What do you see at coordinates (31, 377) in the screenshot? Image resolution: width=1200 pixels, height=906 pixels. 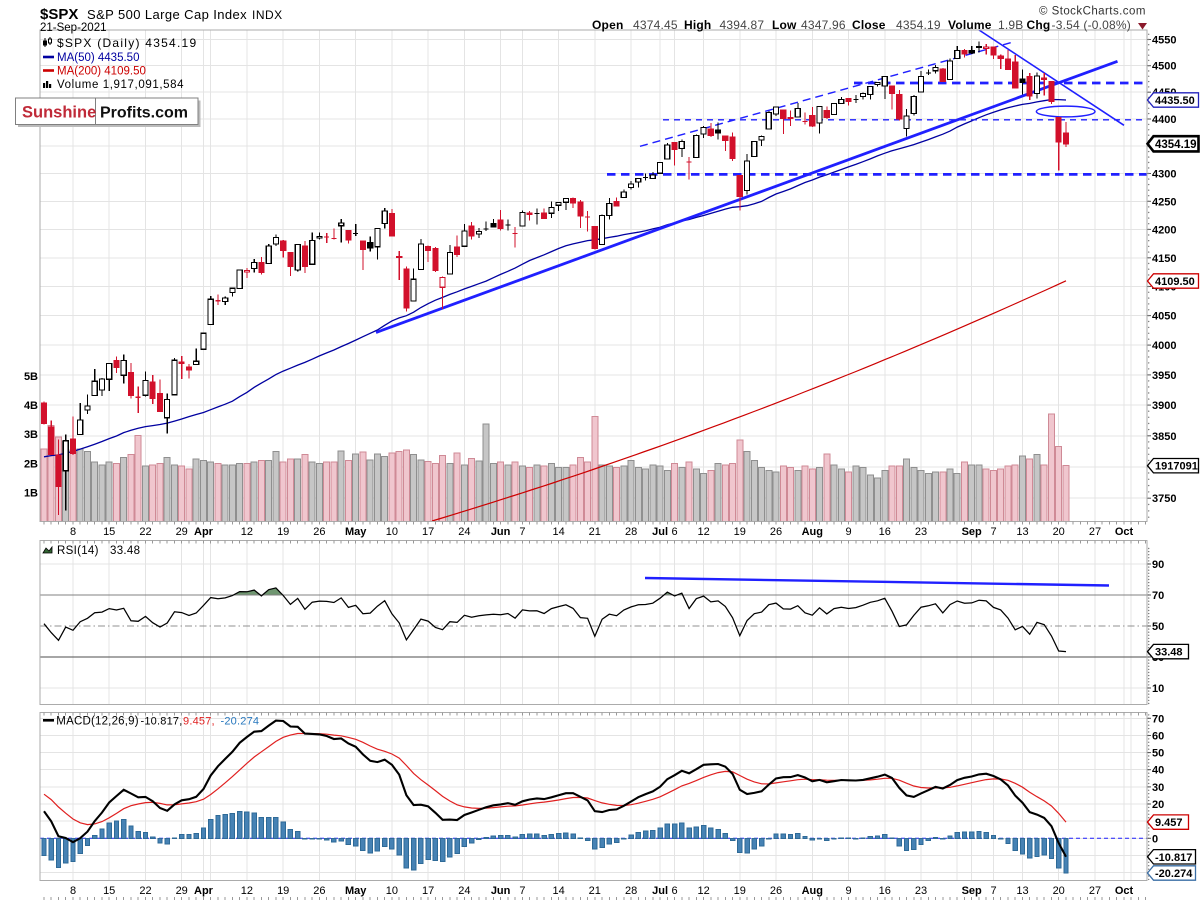 I see `svg-text: 5B` at bounding box center [31, 377].